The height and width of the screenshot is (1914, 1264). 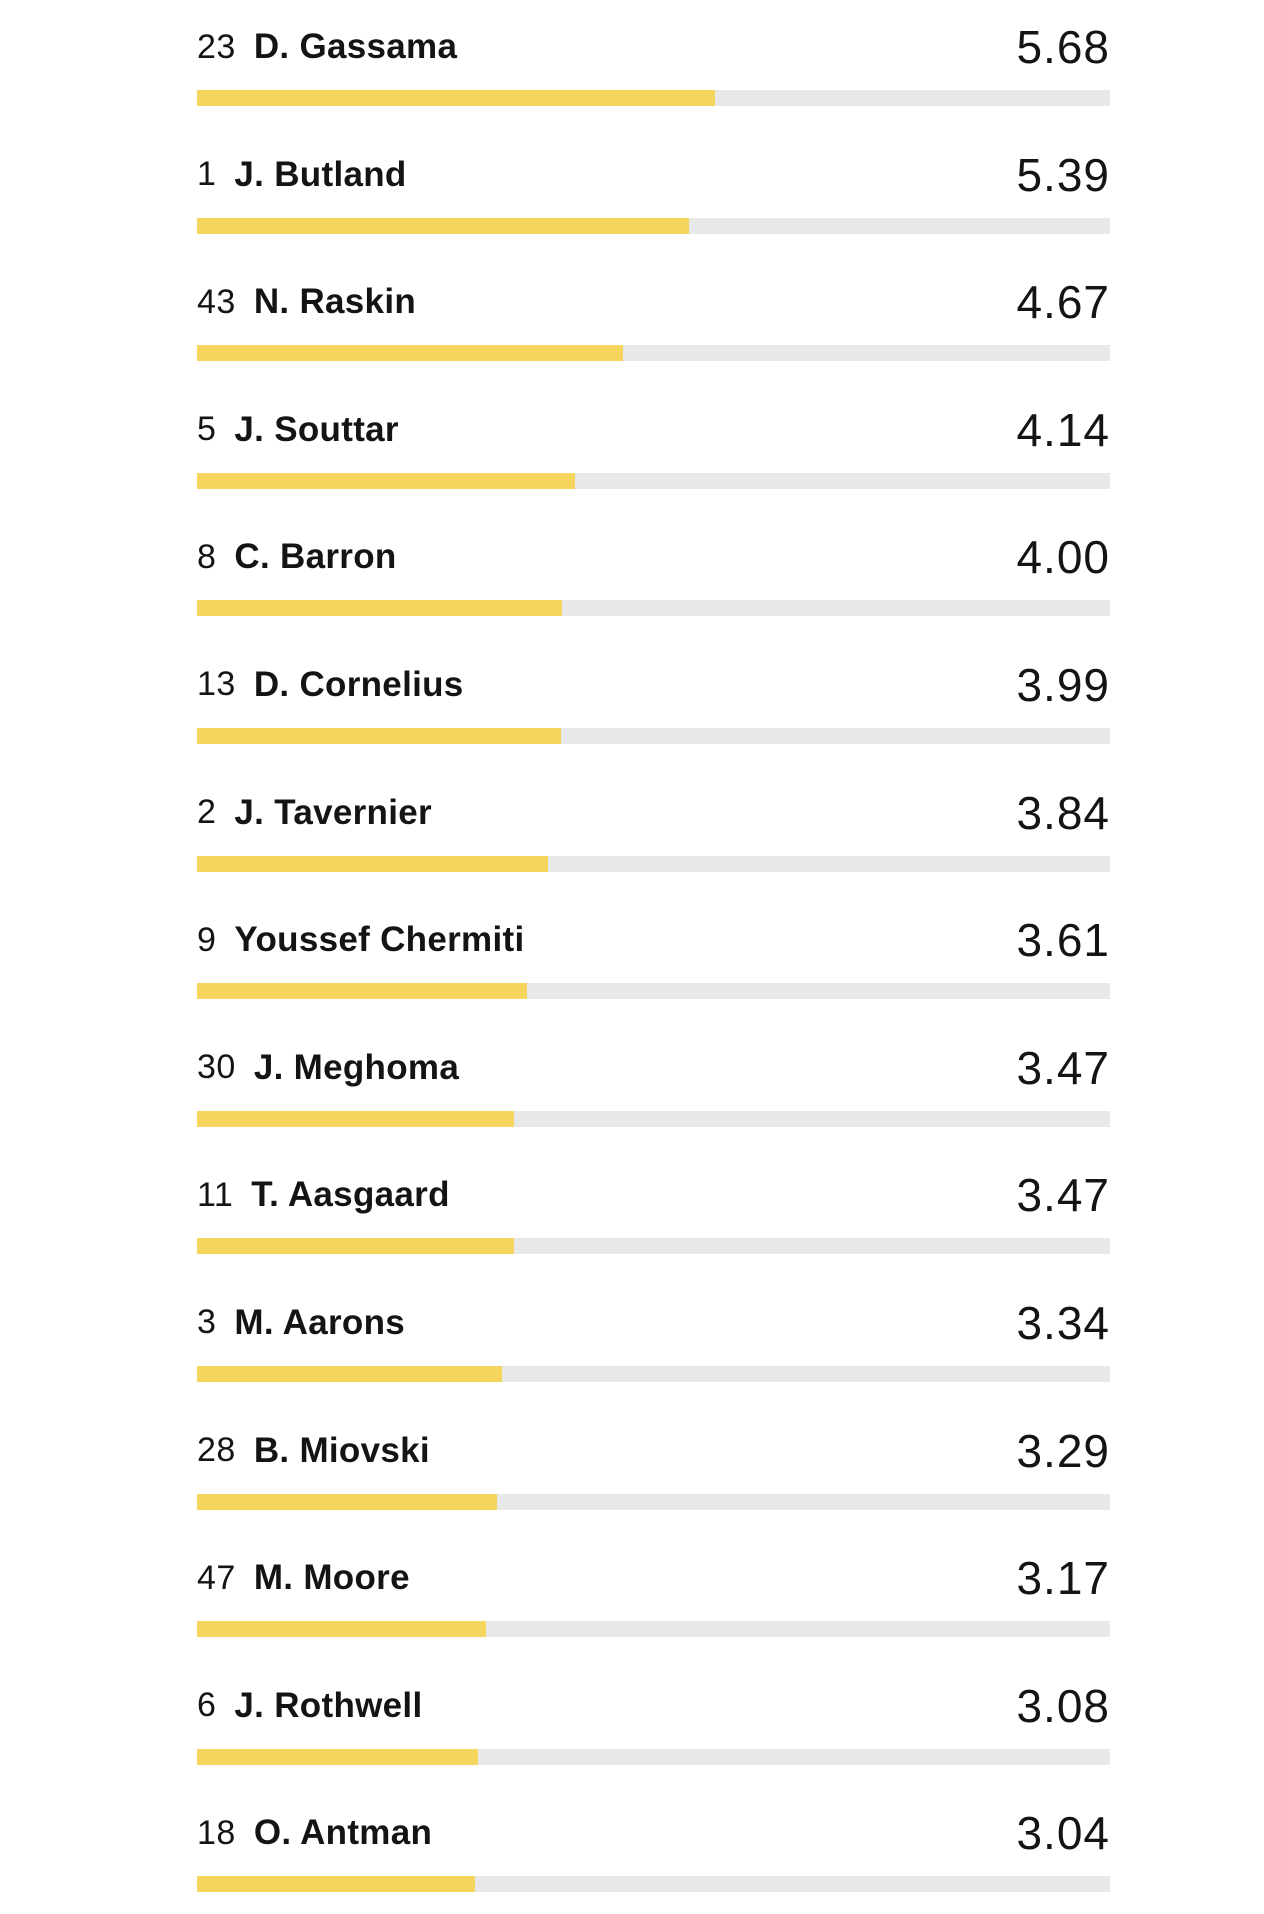 I want to click on player-name: T. Aasgaard, so click(x=350, y=1195).